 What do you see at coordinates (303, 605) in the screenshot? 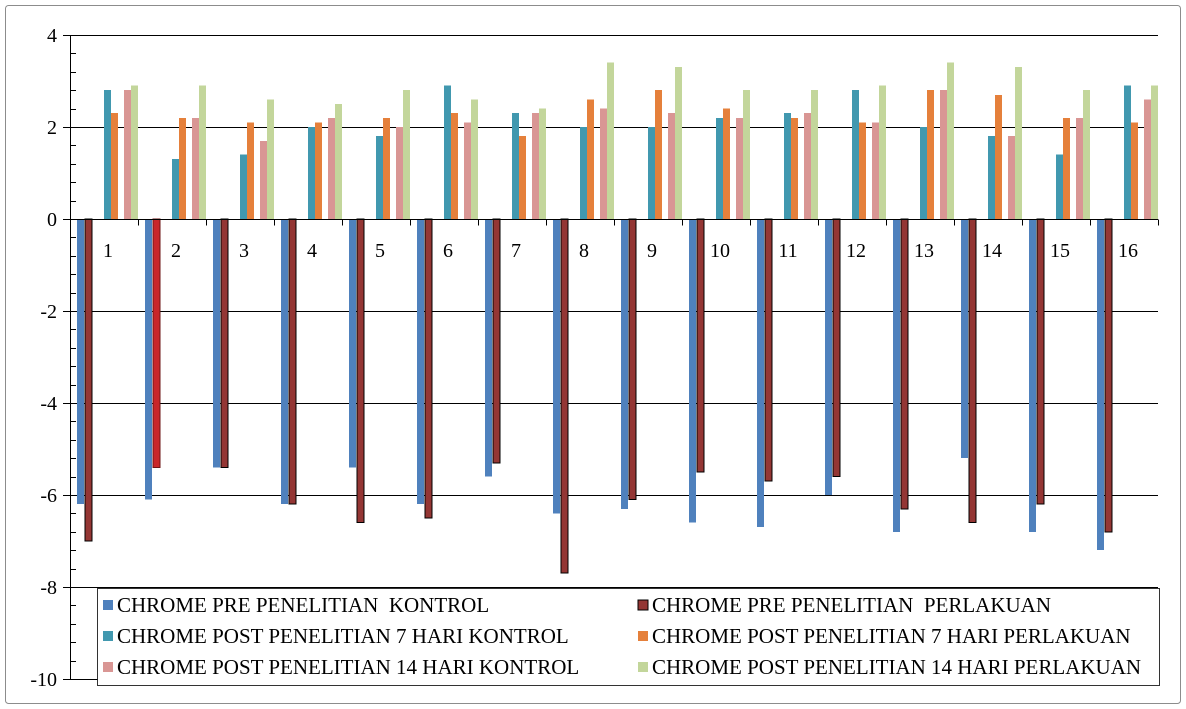
I see `legend-label: CHROME PRE PENELITIAN KONTROL` at bounding box center [303, 605].